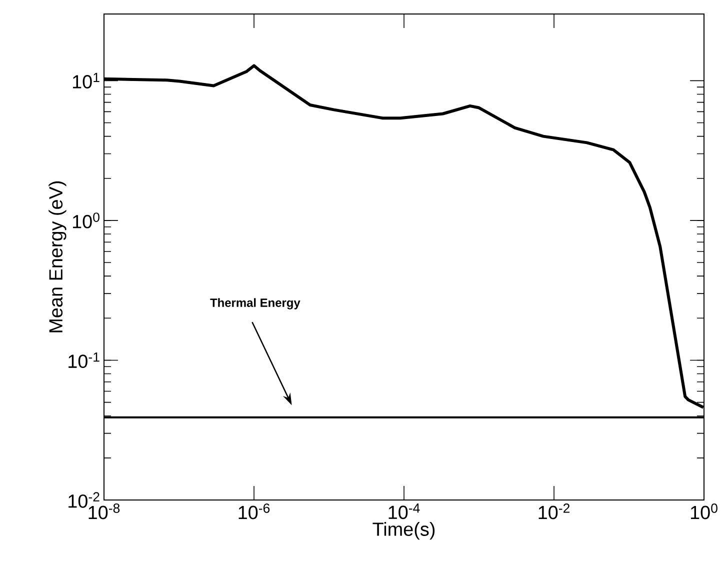 The width and height of the screenshot is (722, 578). Describe the element at coordinates (554, 512) in the screenshot. I see `x-tick-label: 10$^{-2}$` at that location.